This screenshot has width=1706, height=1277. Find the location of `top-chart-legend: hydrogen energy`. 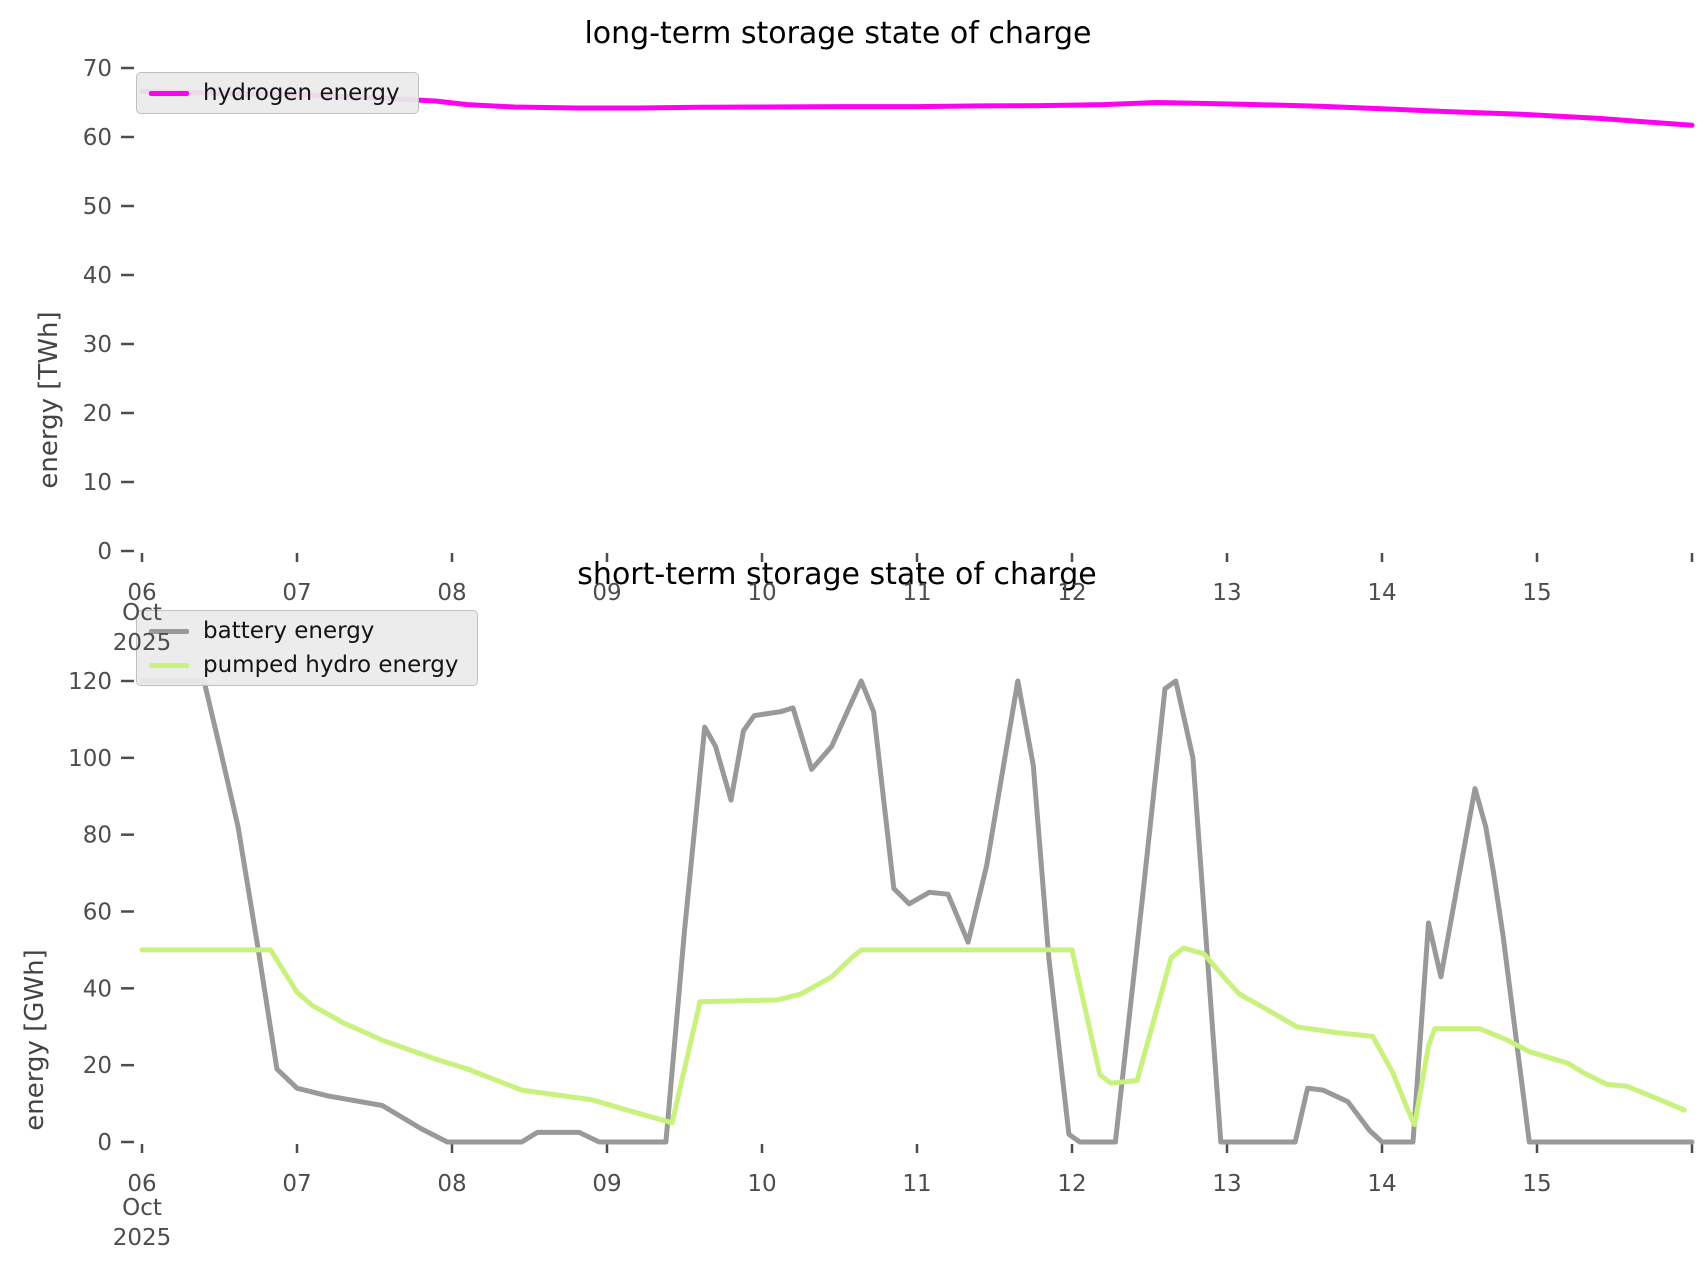

top-chart-legend: hydrogen energy is located at coordinates (277, 93).